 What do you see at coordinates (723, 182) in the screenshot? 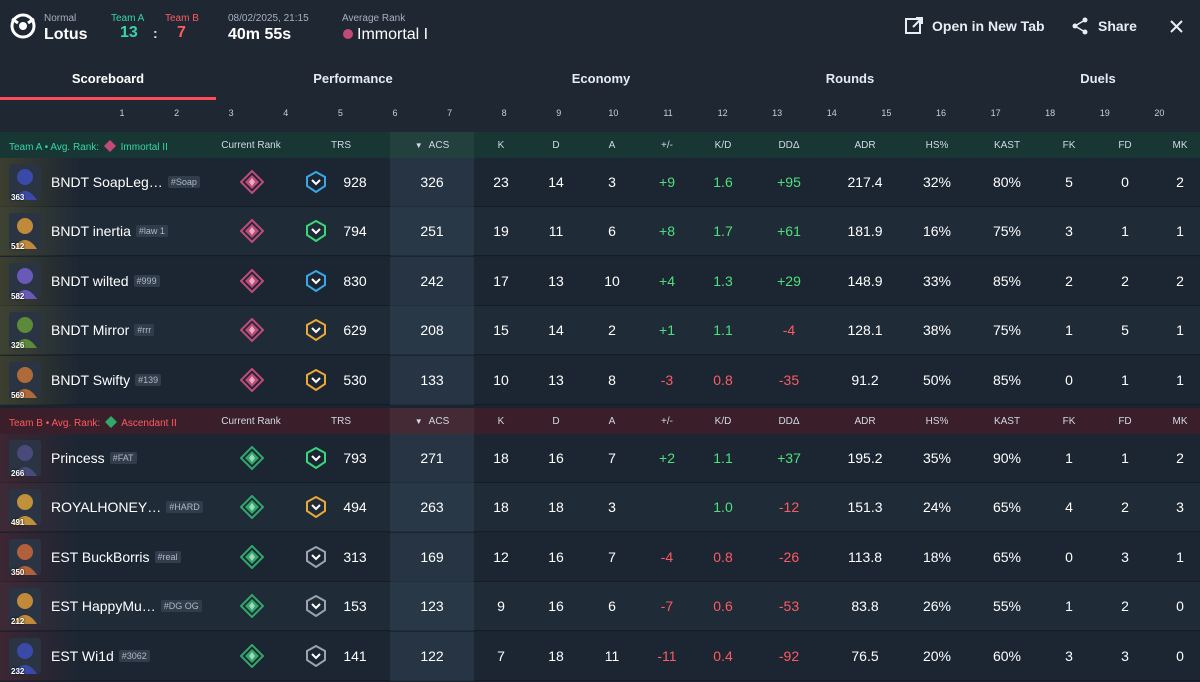
I see `kd-value: 1.6` at bounding box center [723, 182].